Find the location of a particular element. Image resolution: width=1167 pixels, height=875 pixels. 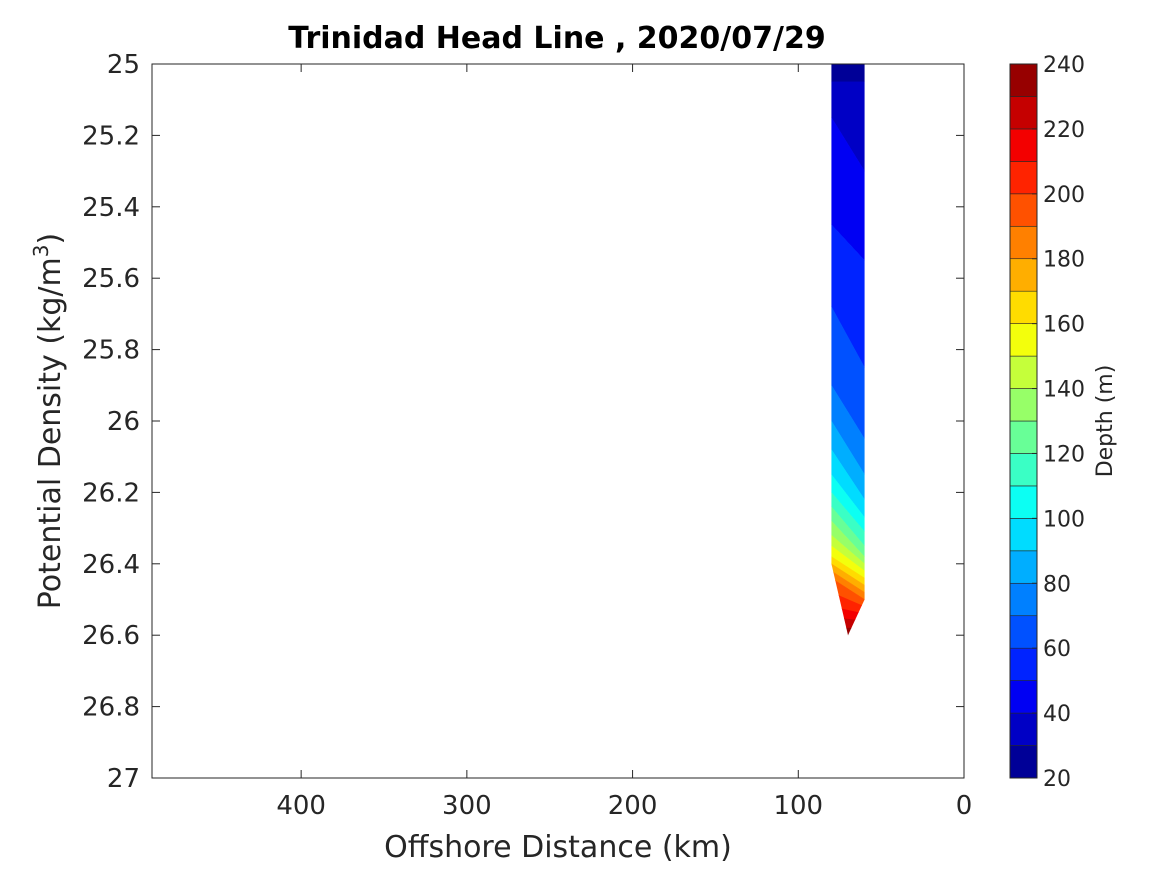

colorbar-tick-label: 180 is located at coordinates (1064, 260).